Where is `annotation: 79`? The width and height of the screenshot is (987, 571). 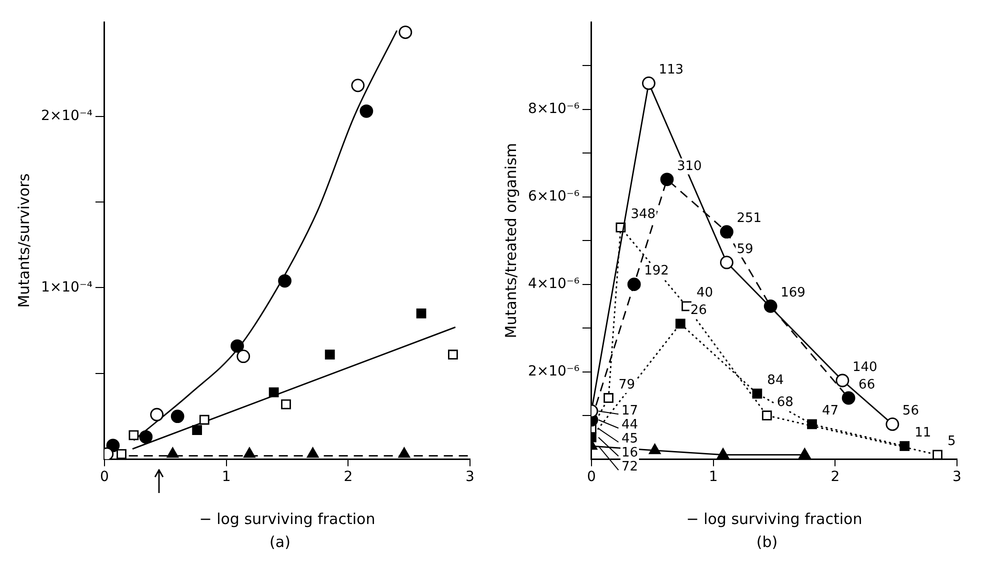
annotation: 79 is located at coordinates (627, 384).